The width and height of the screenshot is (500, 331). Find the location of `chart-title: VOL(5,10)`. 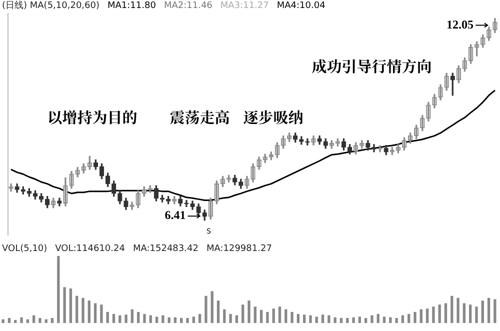

chart-title: VOL(5,10) is located at coordinates (25, 249).